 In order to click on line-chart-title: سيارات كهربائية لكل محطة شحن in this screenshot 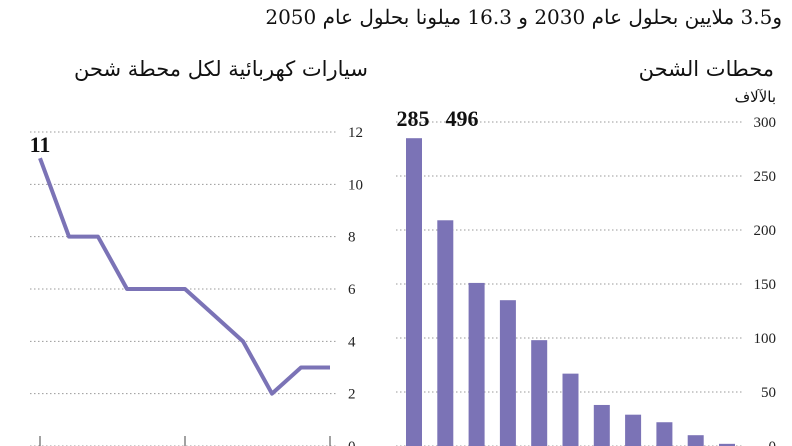, I will do `click(221, 69)`.